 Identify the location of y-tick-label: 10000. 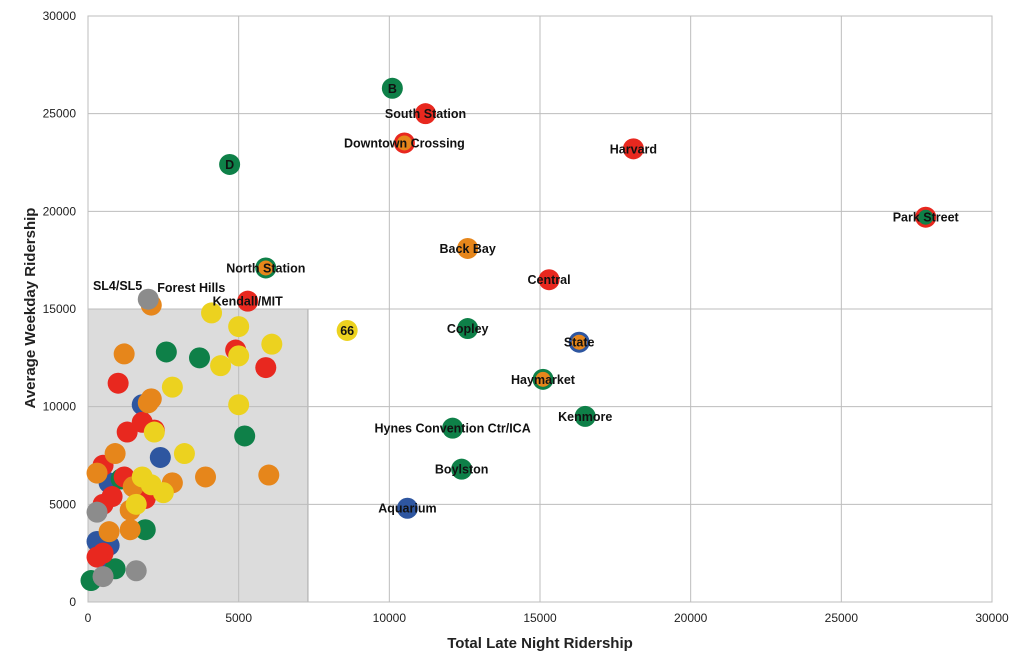
(60, 407).